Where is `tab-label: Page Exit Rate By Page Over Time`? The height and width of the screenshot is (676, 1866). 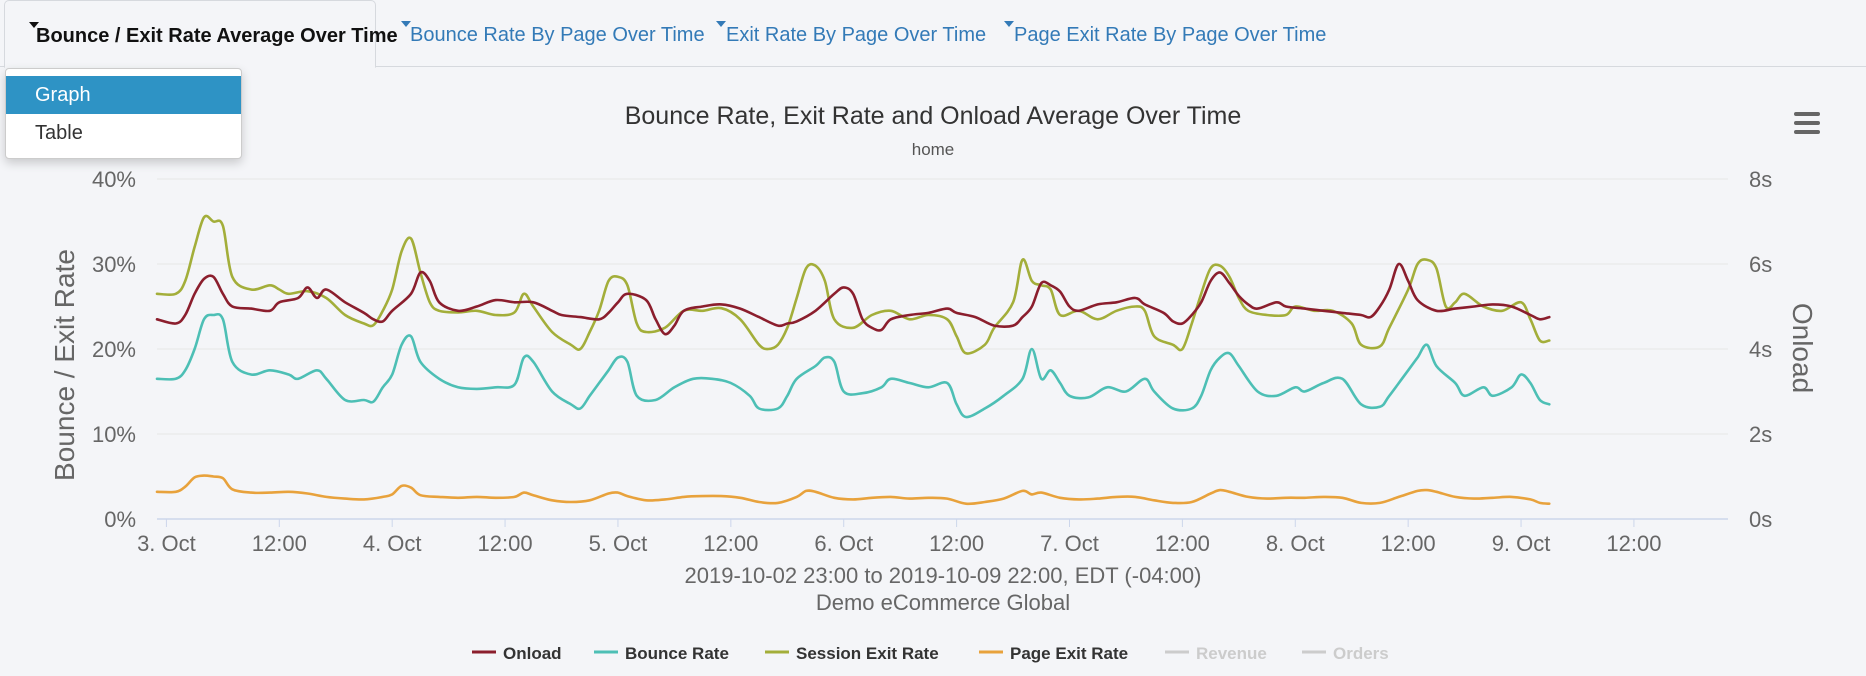
tab-label: Page Exit Rate By Page Over Time is located at coordinates (1170, 35).